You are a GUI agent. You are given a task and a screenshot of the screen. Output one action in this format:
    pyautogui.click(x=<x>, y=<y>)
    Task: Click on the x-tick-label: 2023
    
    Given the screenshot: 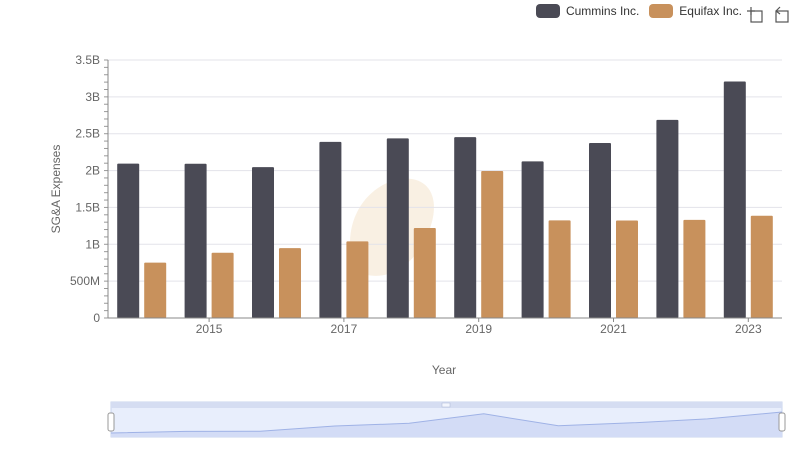 What is the action you would take?
    pyautogui.click(x=748, y=329)
    